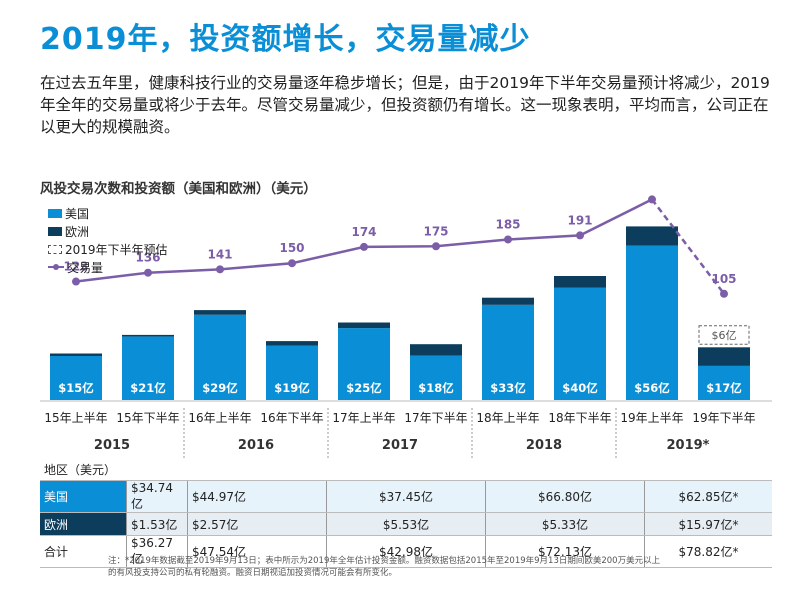 This screenshot has width=800, height=600. Describe the element at coordinates (108, 267) in the screenshot. I see `legend-item-deals: 交易量` at that location.